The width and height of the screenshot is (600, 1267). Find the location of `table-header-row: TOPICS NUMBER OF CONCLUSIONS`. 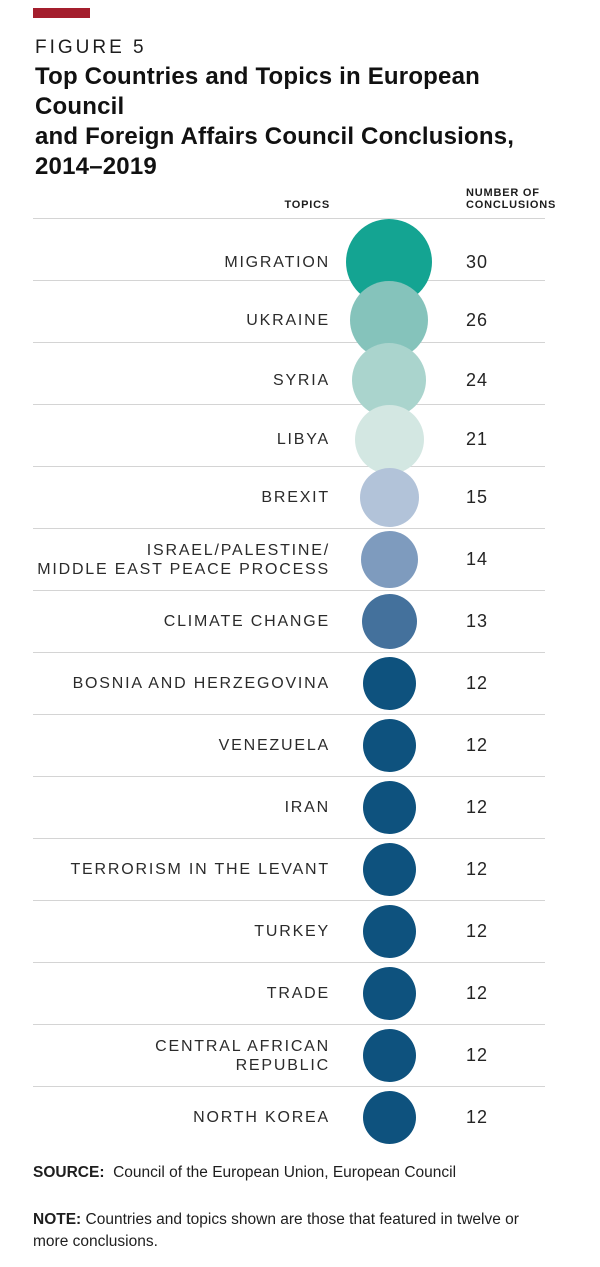

table-header-row: TOPICS NUMBER OF CONCLUSIONS is located at coordinates (294, 197).